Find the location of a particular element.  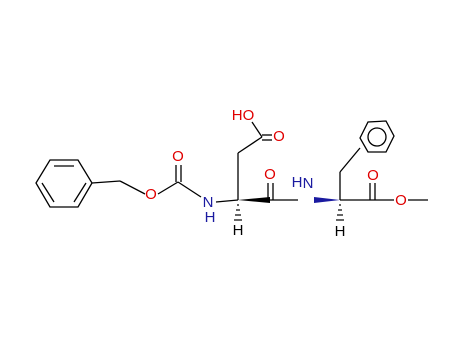

atom-label: HO is located at coordinates (243, 115).